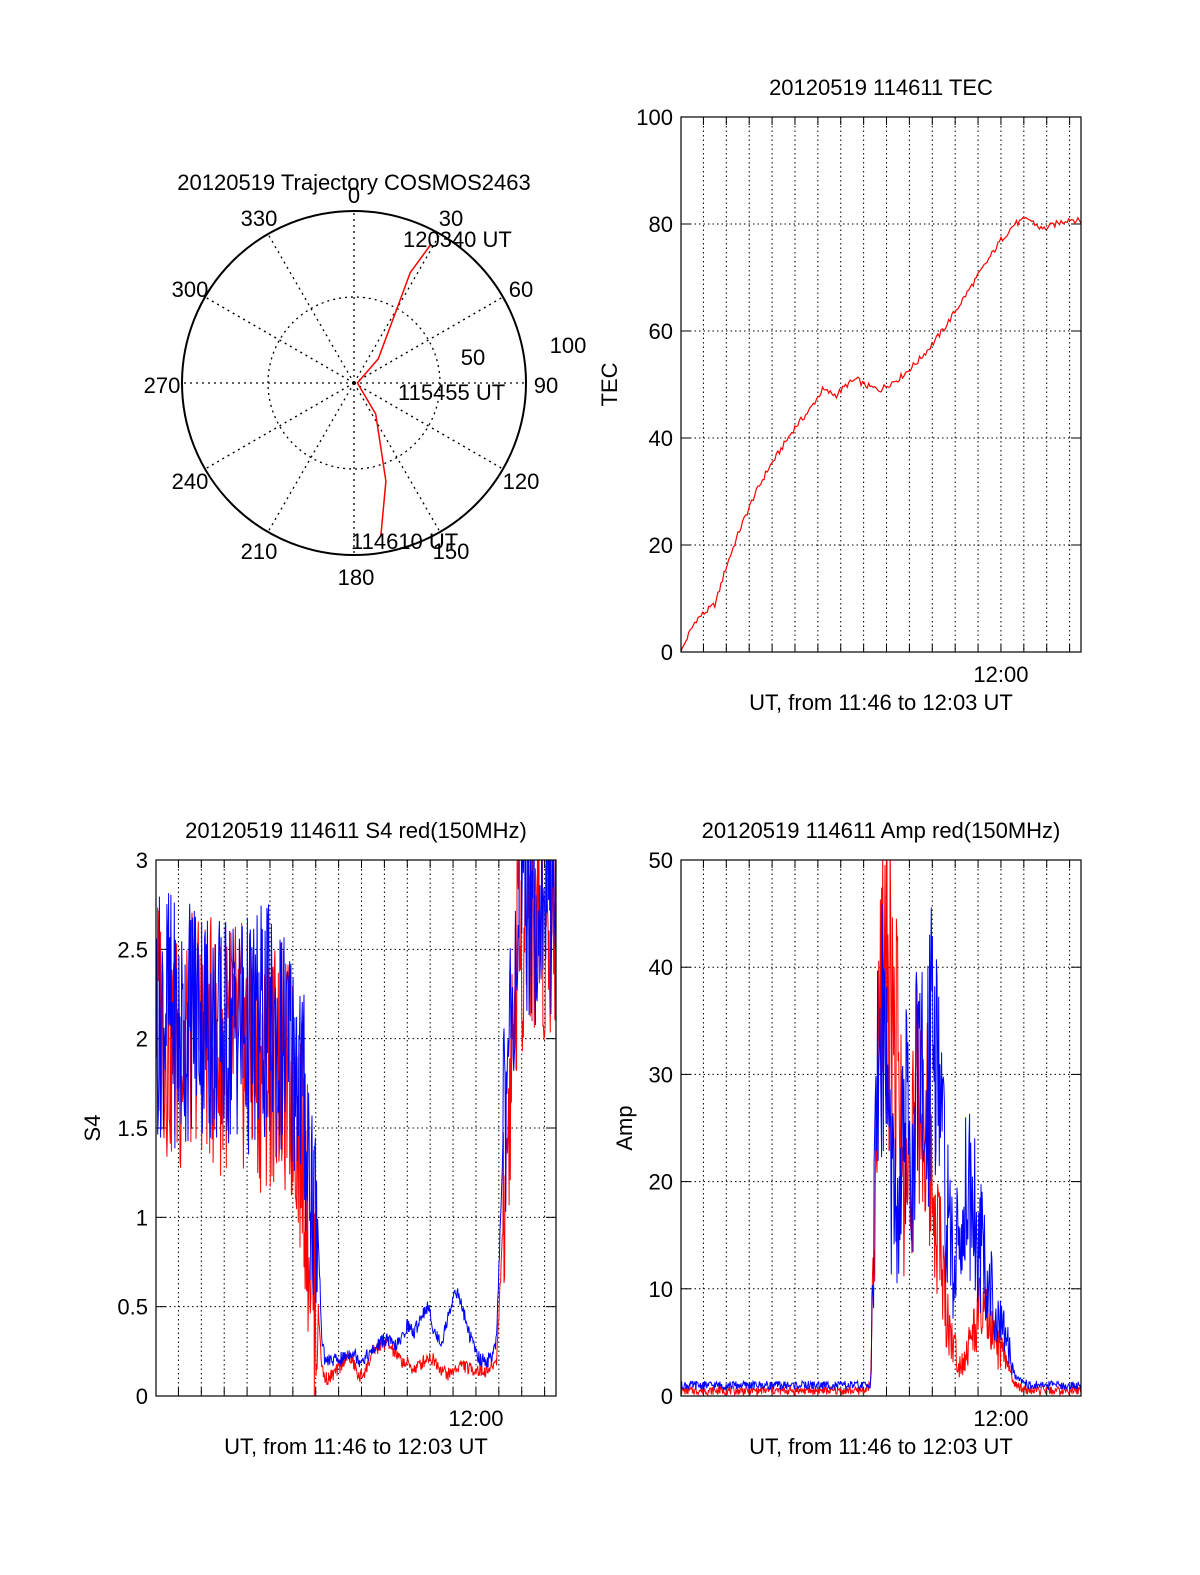  Describe the element at coordinates (881, 87) in the screenshot. I see `plot-title: 20120519 114611 TEC` at that location.